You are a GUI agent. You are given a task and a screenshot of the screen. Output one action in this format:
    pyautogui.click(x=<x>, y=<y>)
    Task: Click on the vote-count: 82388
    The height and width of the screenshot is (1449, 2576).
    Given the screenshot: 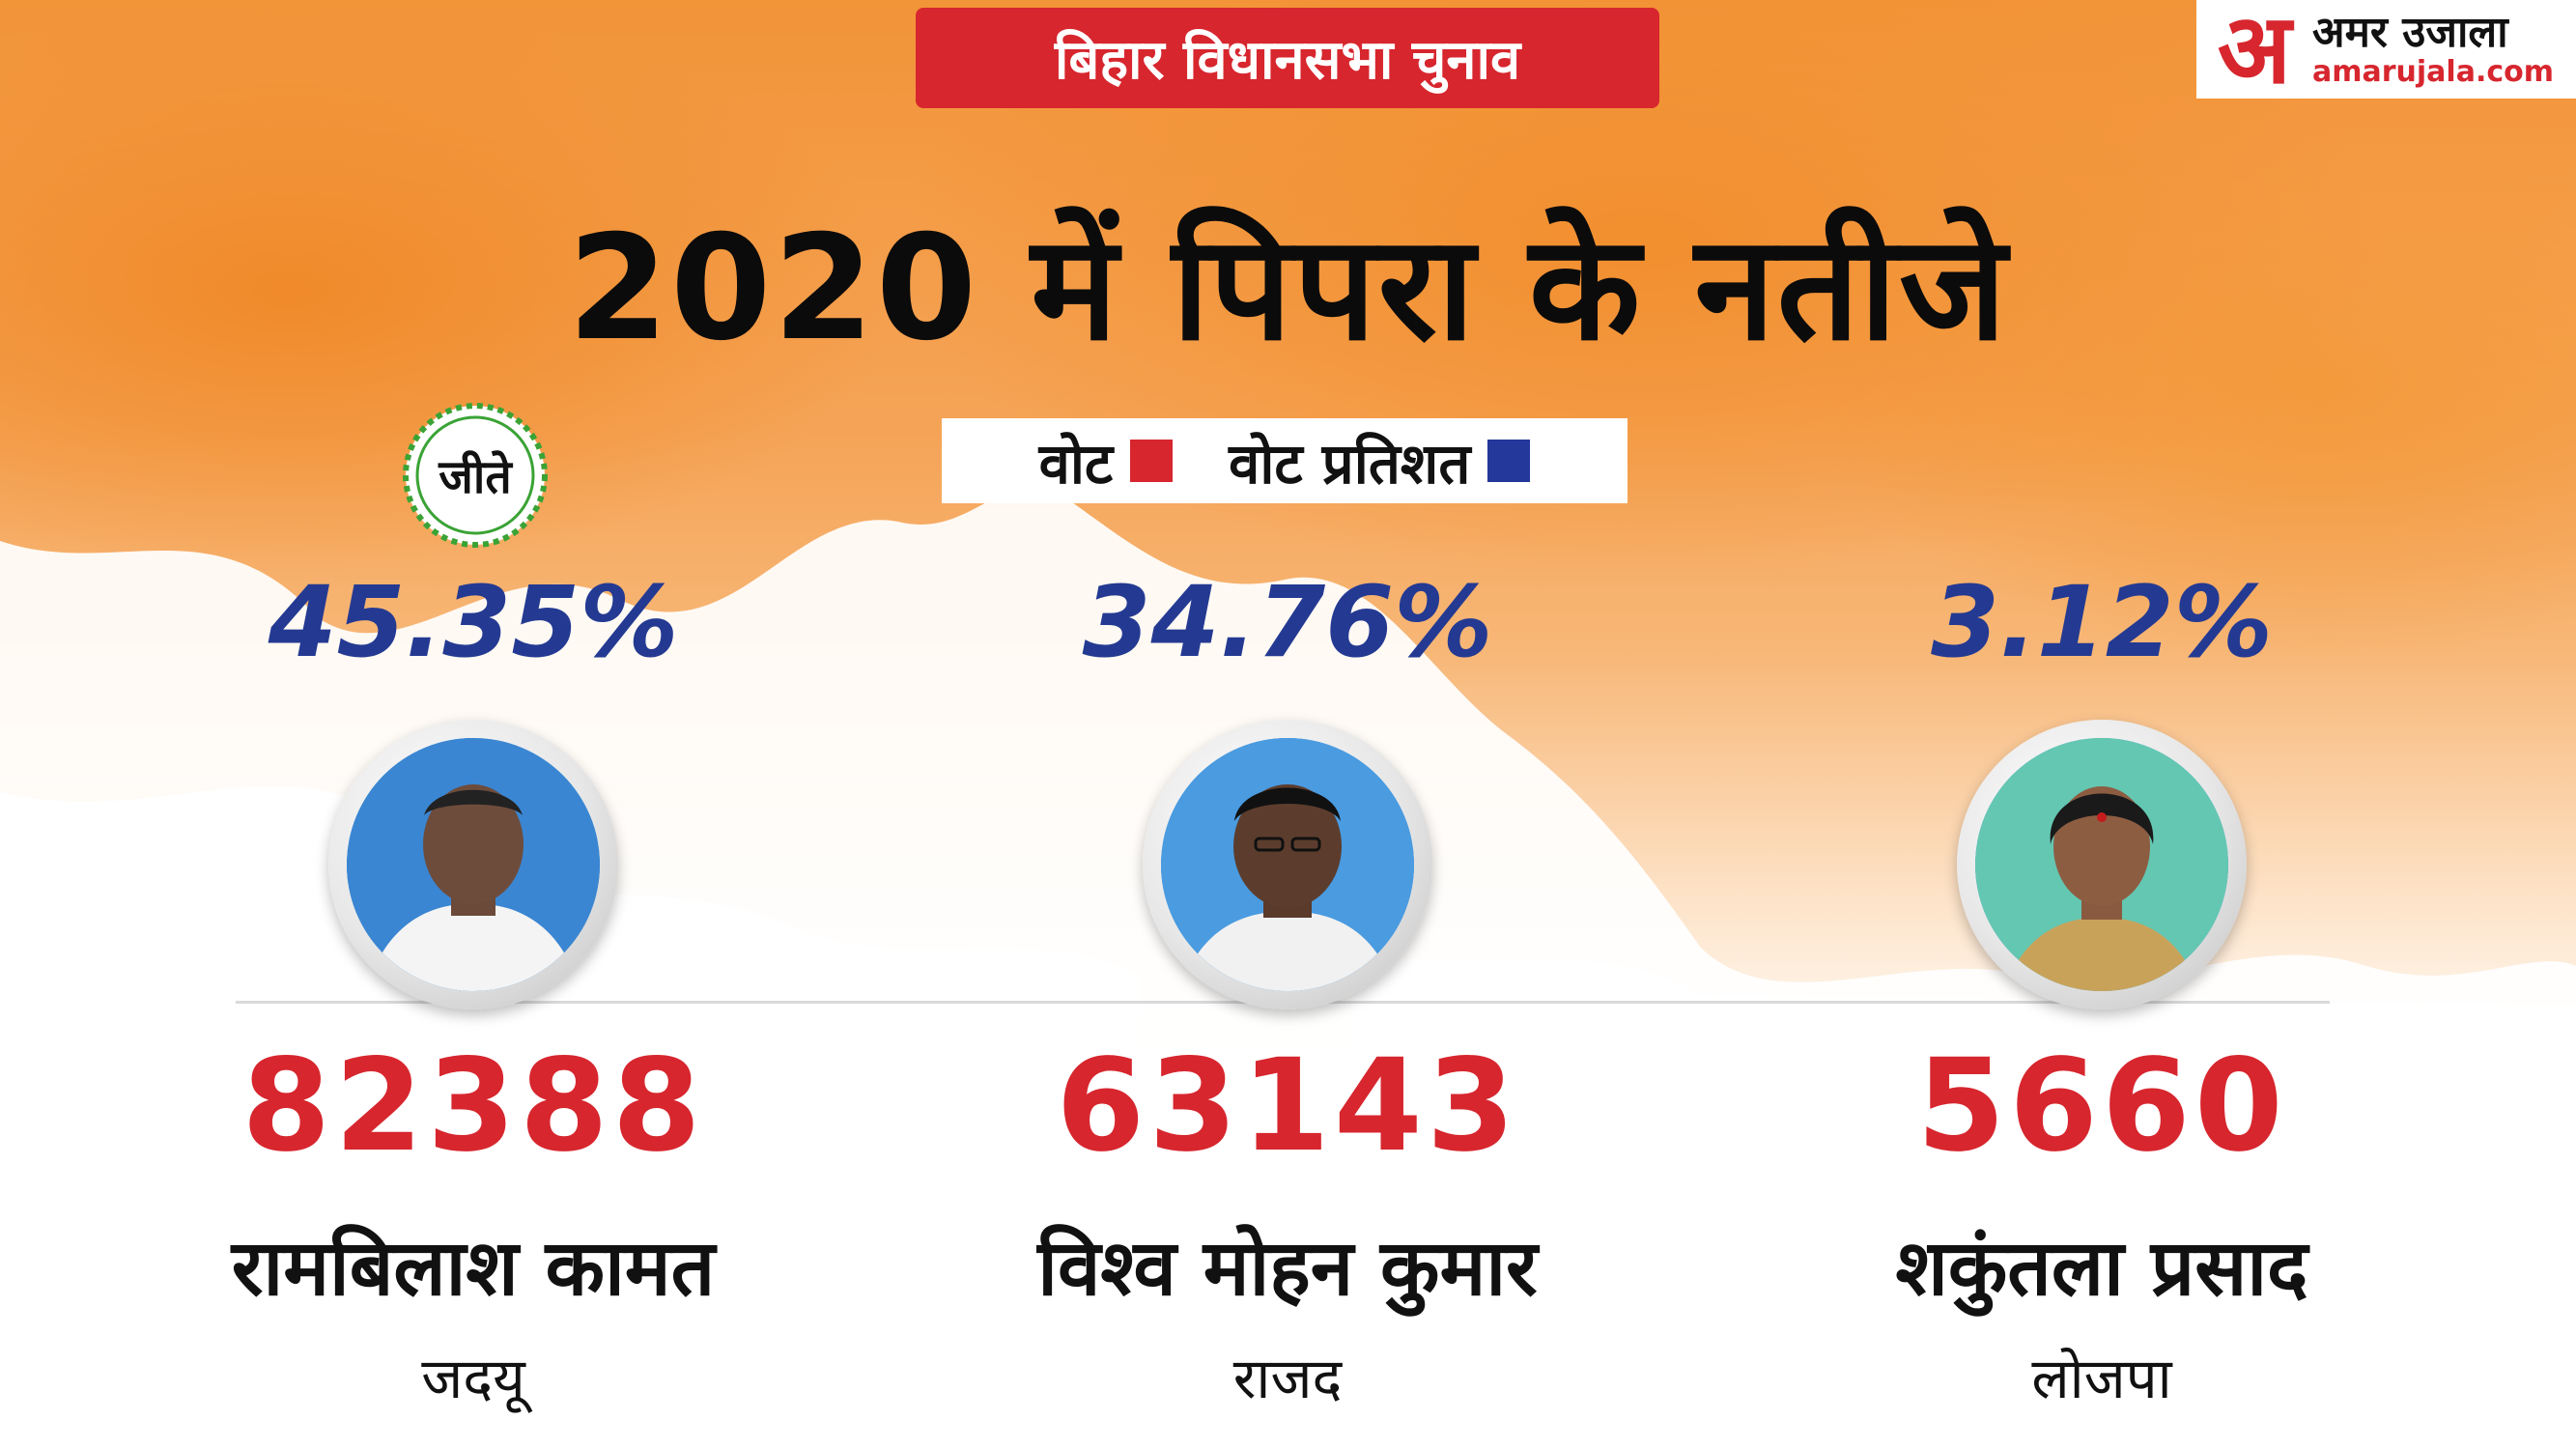 What is the action you would take?
    pyautogui.click(x=473, y=1106)
    